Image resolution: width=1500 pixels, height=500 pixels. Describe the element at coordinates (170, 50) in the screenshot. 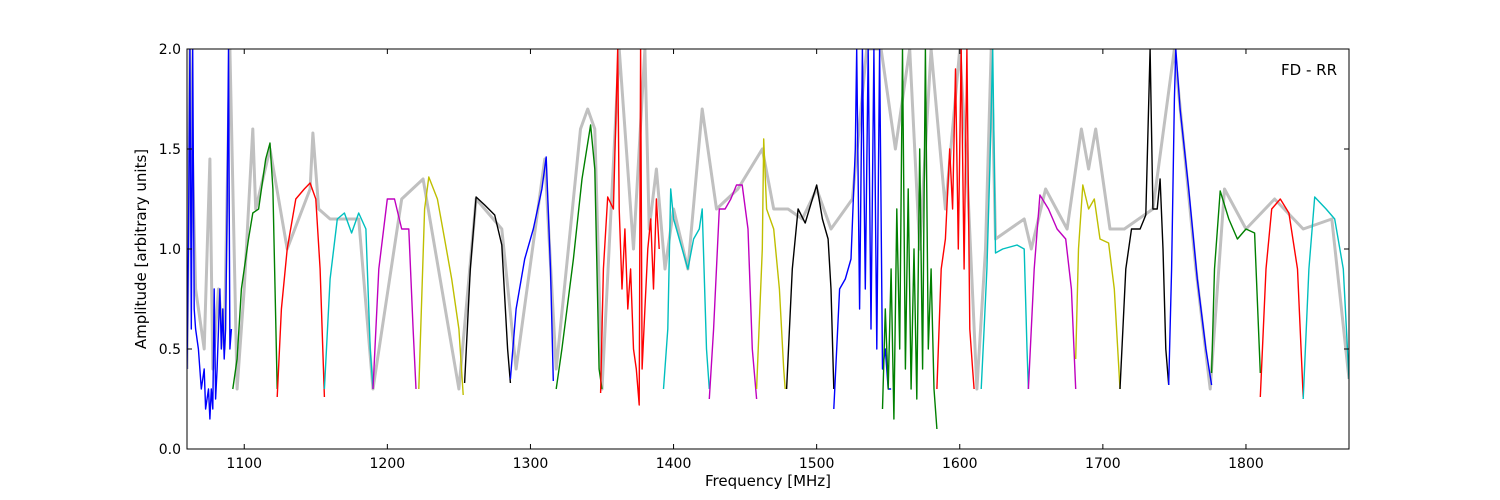

I see `y-tick-label: 2.0` at that location.